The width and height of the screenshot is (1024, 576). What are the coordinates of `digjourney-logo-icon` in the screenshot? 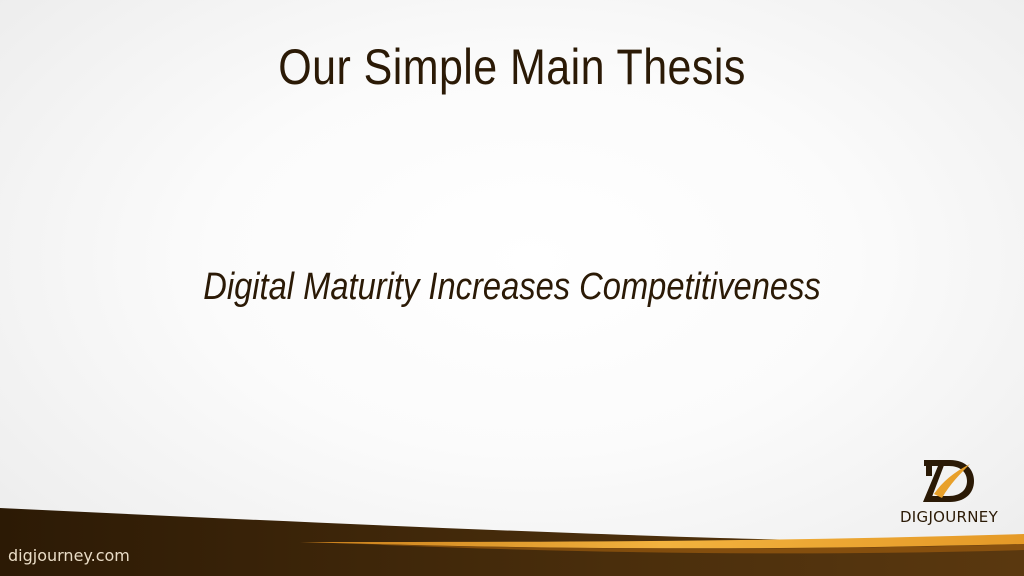 It's located at (948, 481).